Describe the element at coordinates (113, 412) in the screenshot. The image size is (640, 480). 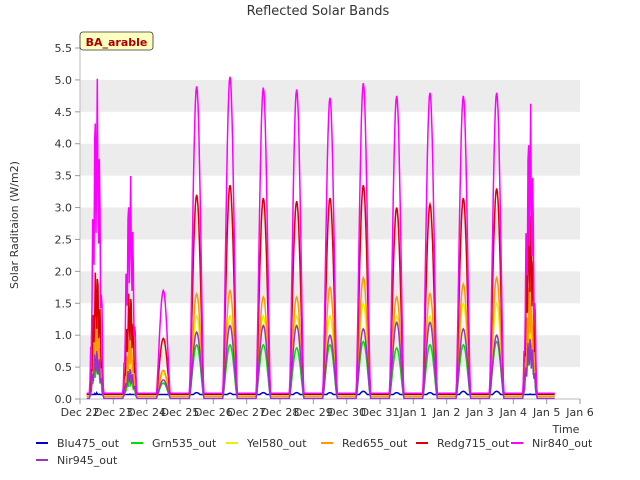
I see `x-tick-label: Dec 23` at that location.